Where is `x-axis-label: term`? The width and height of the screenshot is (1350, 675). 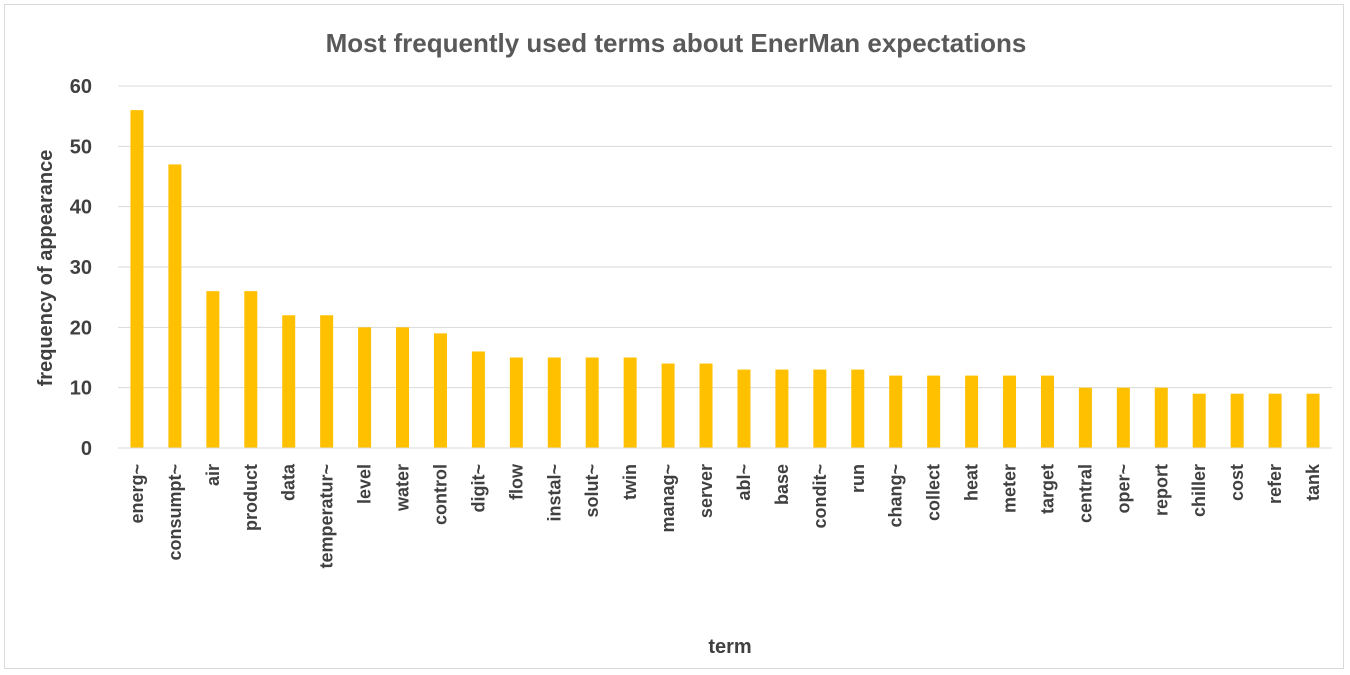
x-axis-label: term is located at coordinates (729, 647).